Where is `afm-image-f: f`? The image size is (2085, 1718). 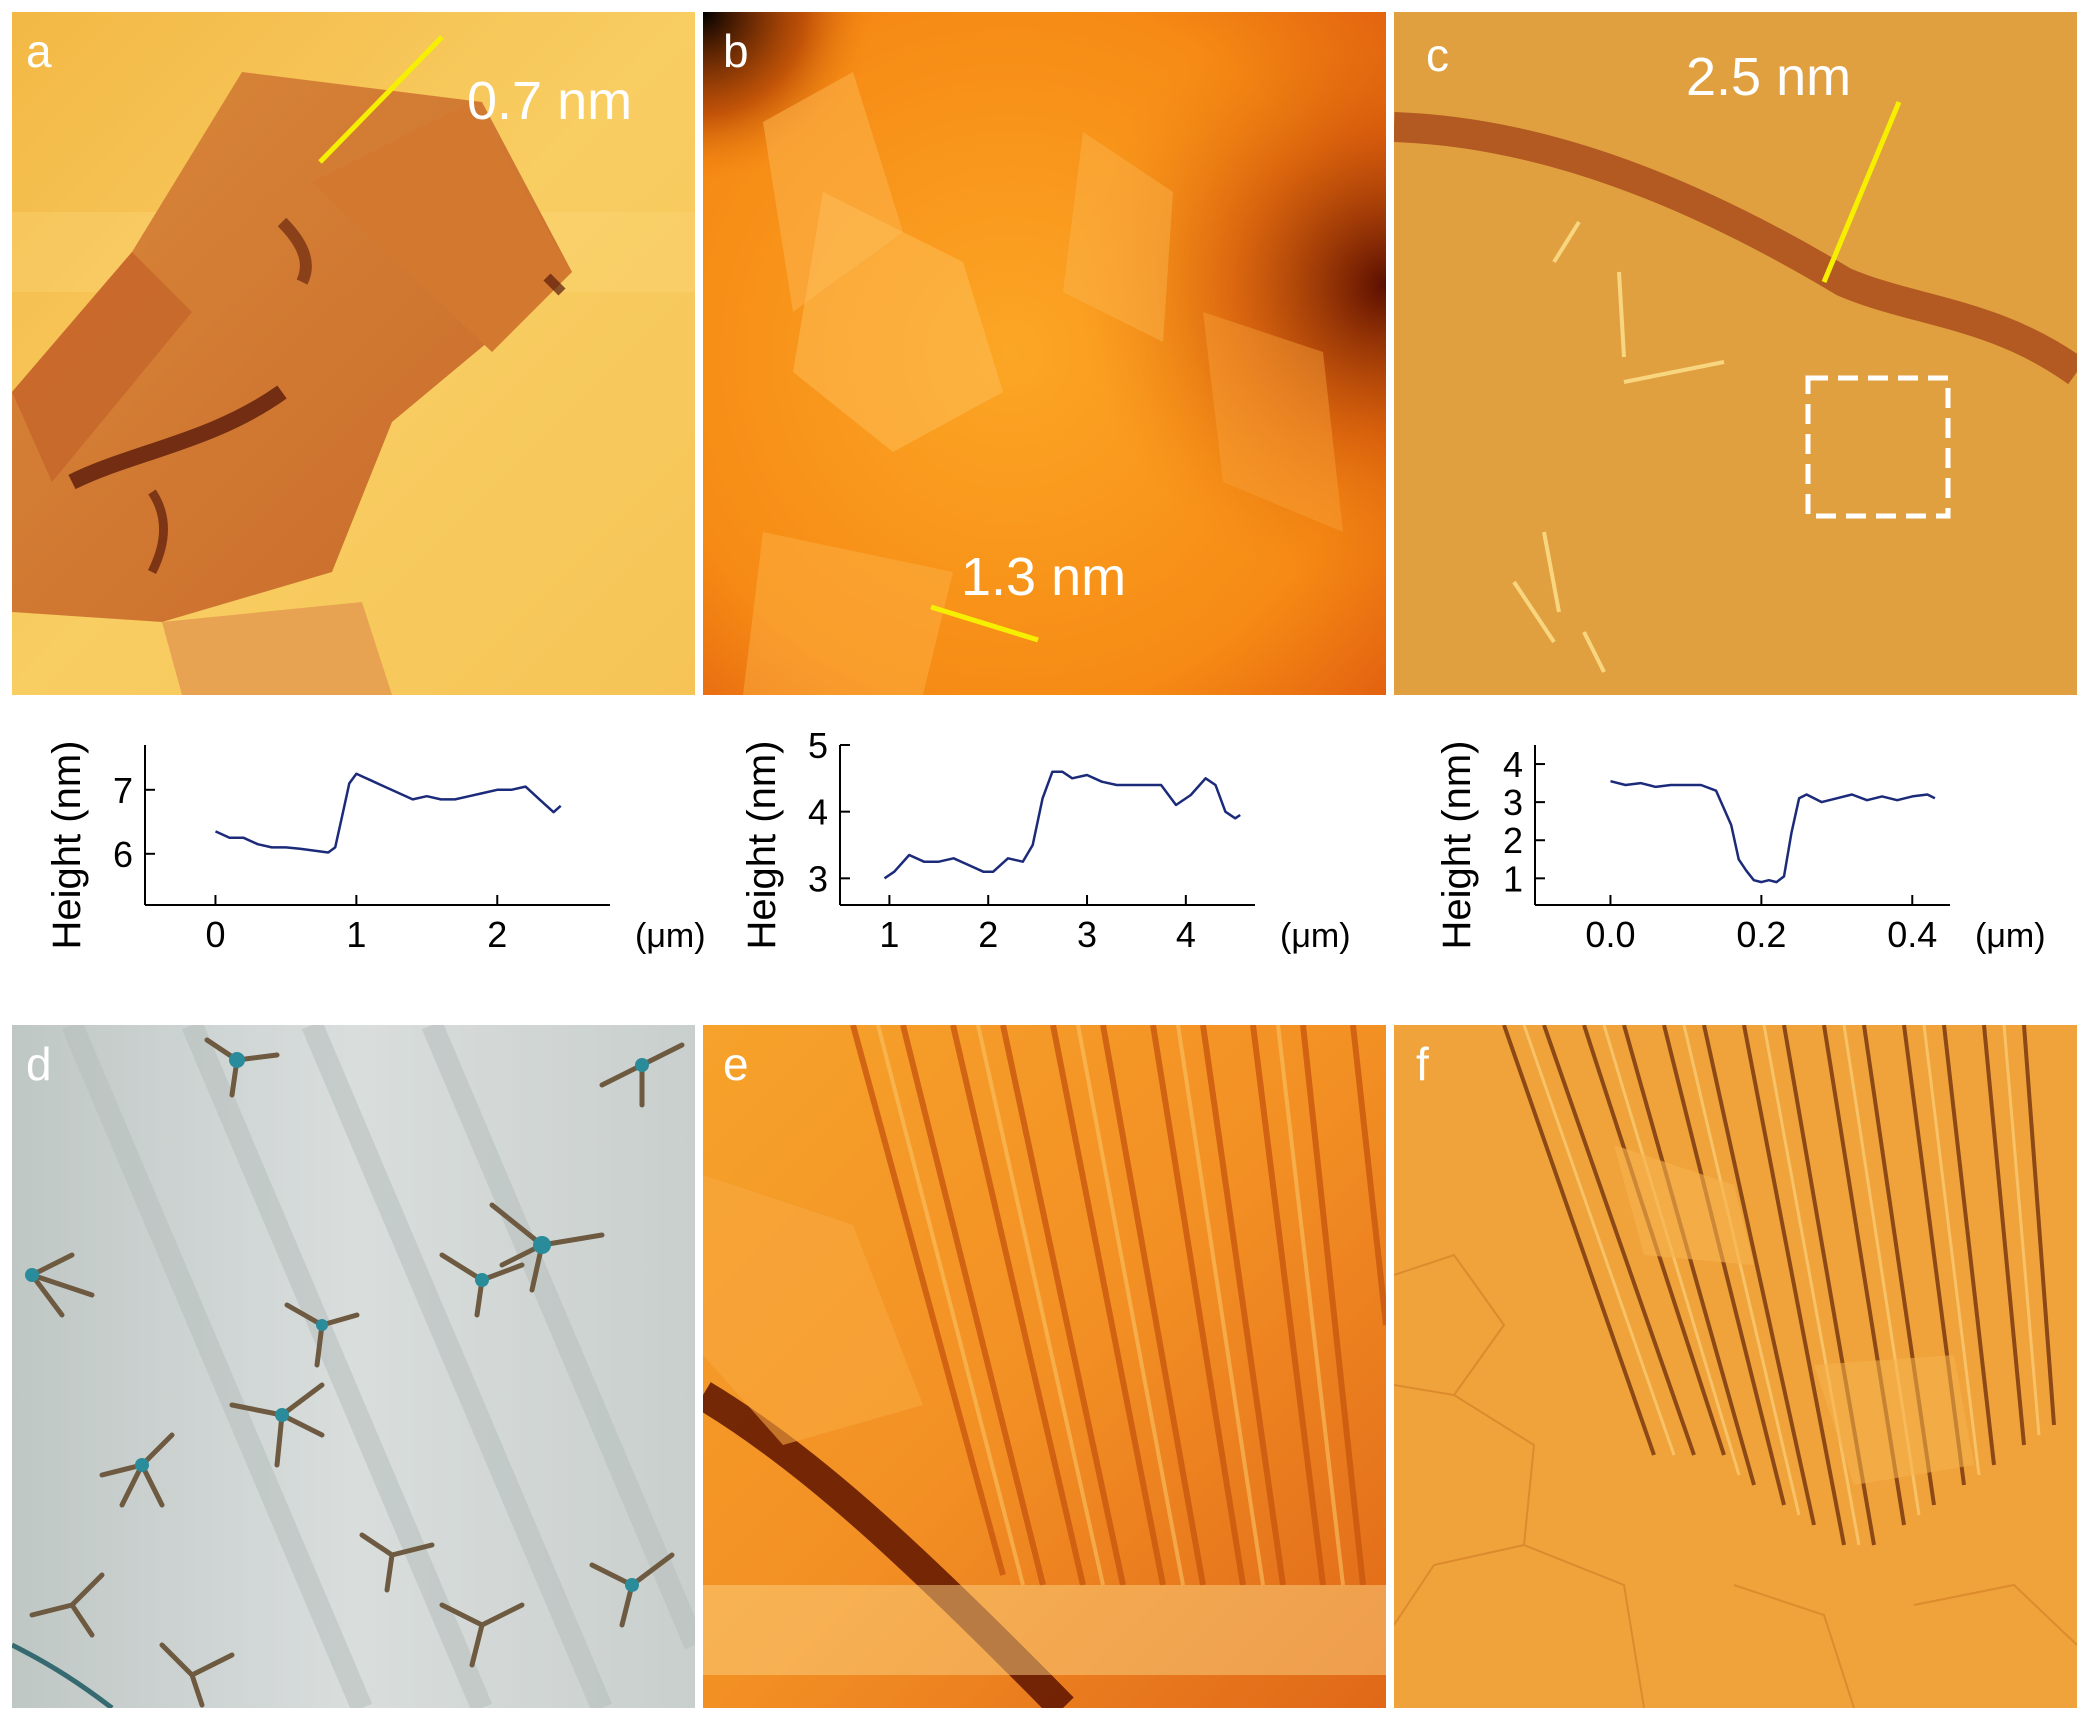
afm-image-f: f is located at coordinates (1735, 1366).